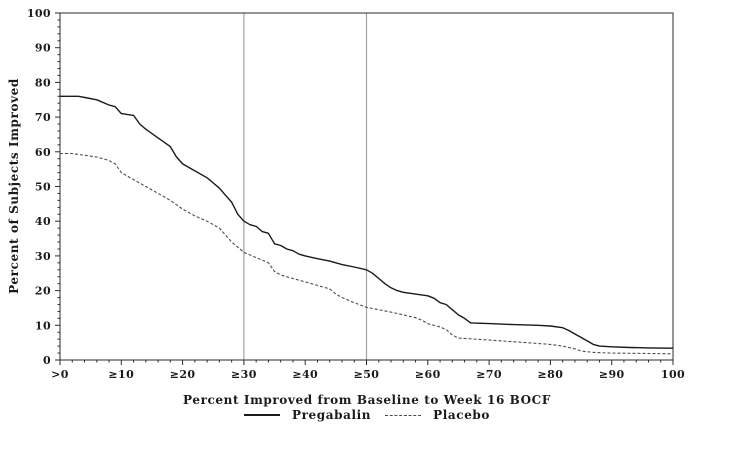 The height and width of the screenshot is (456, 731). Describe the element at coordinates (43, 256) in the screenshot. I see `svg-text: 30` at that location.